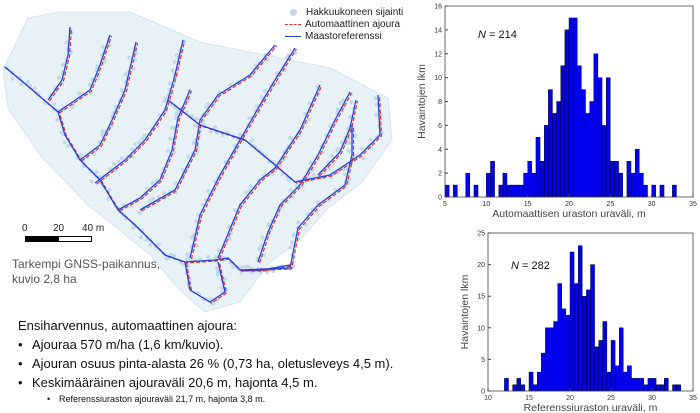  Describe the element at coordinates (481, 234) in the screenshot. I see `y-tick-label: 25` at that location.